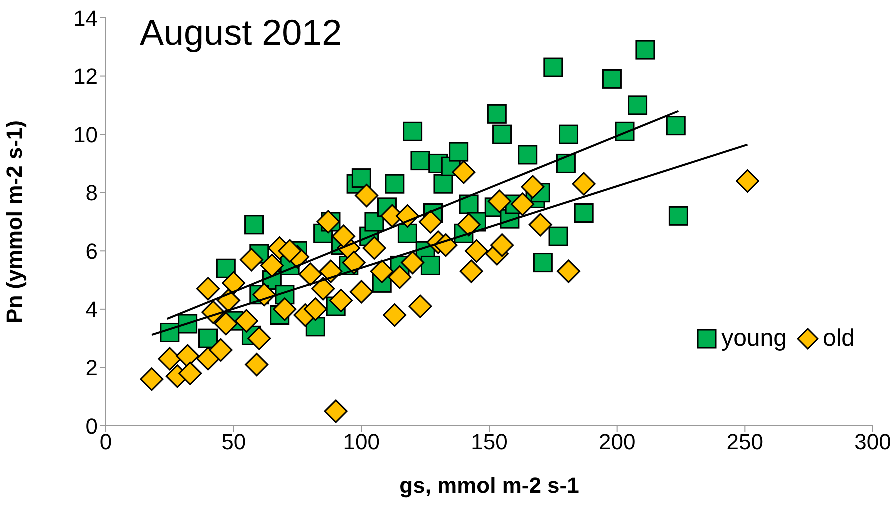  I want to click on x-tick-label: 250, so click(745, 442).